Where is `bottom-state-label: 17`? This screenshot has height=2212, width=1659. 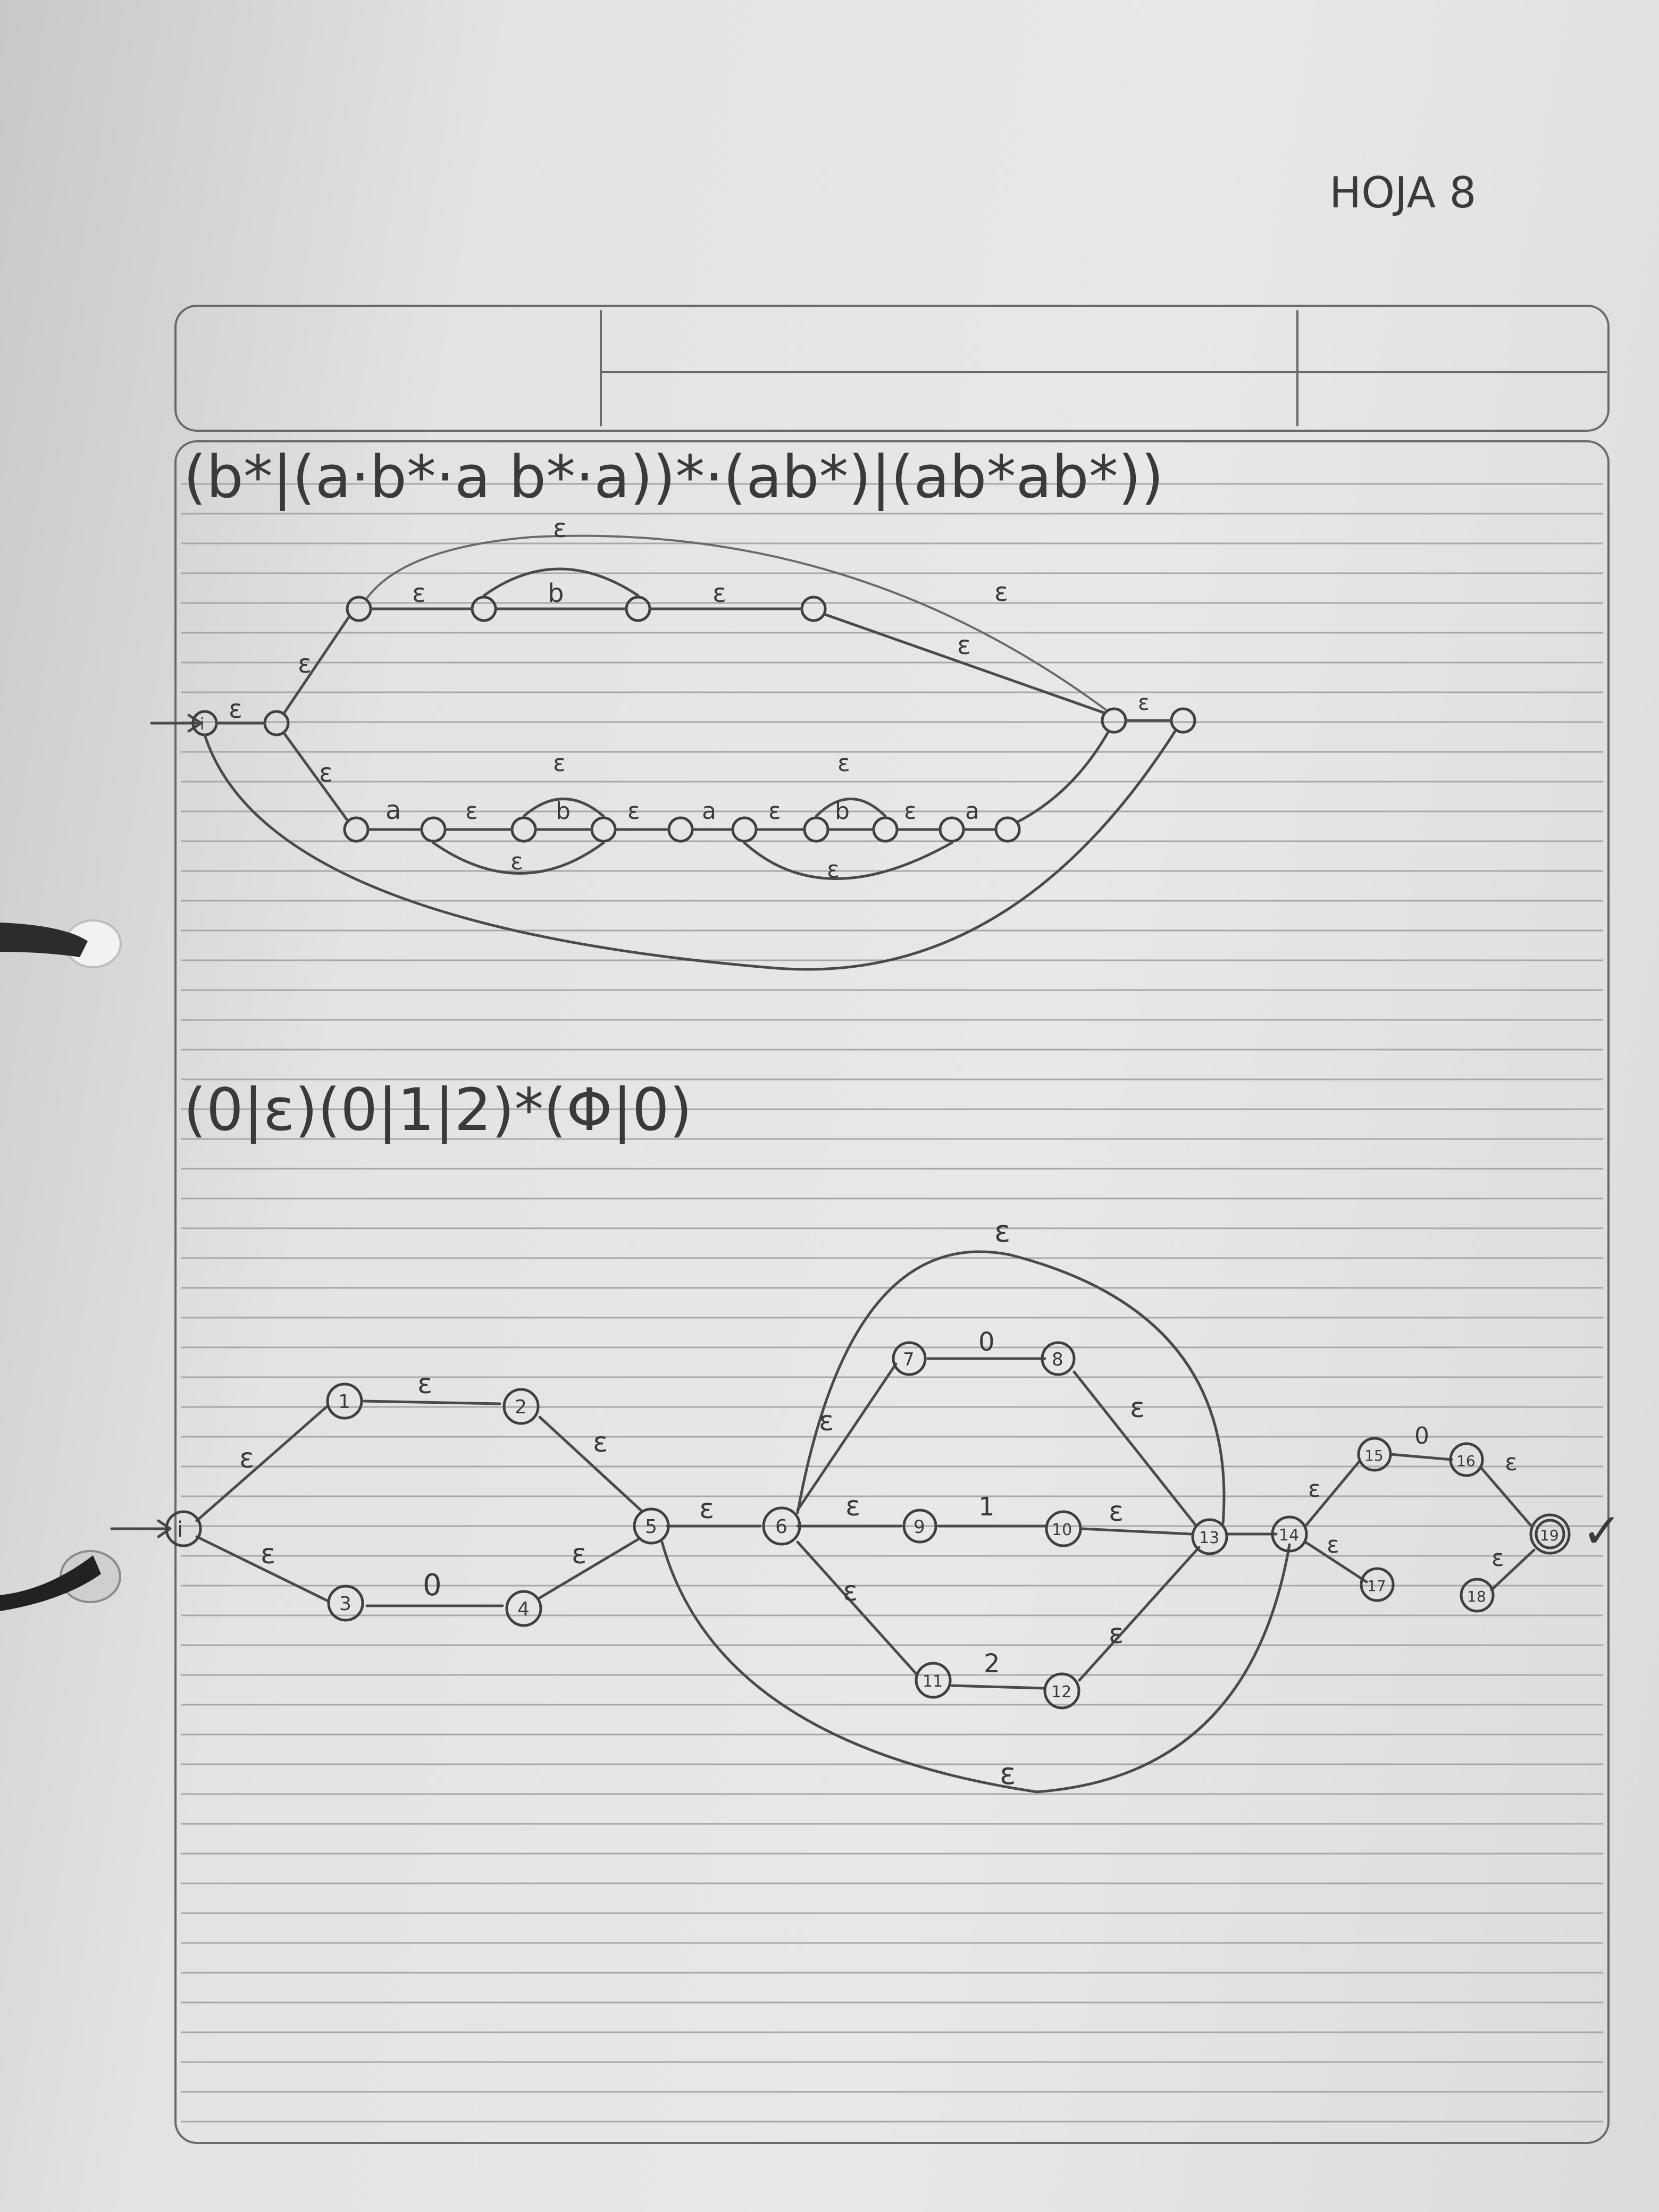 bottom-state-label: 17 is located at coordinates (1376, 1586).